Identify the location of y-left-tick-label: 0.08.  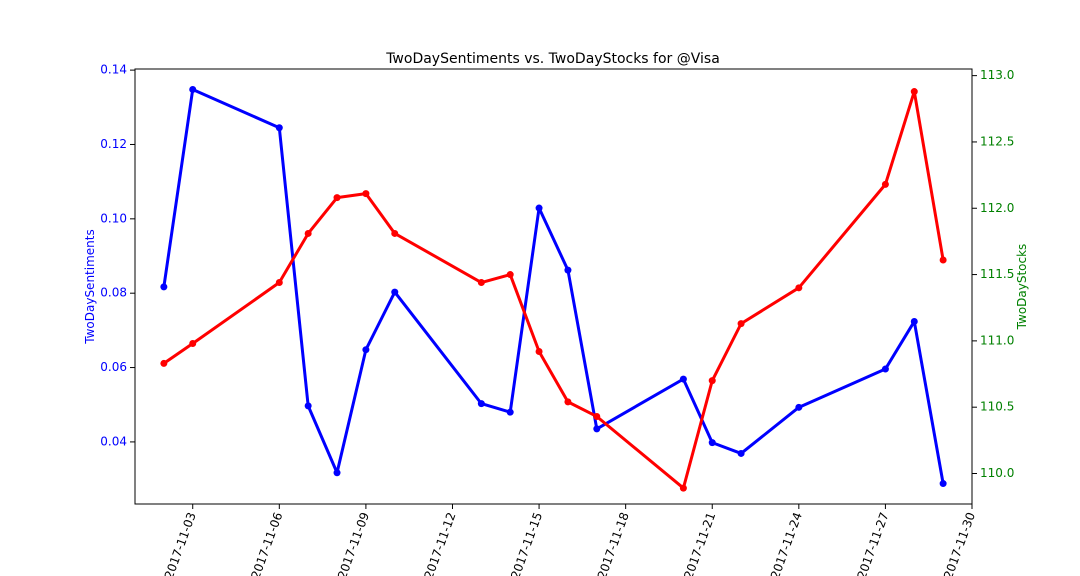
(113, 293).